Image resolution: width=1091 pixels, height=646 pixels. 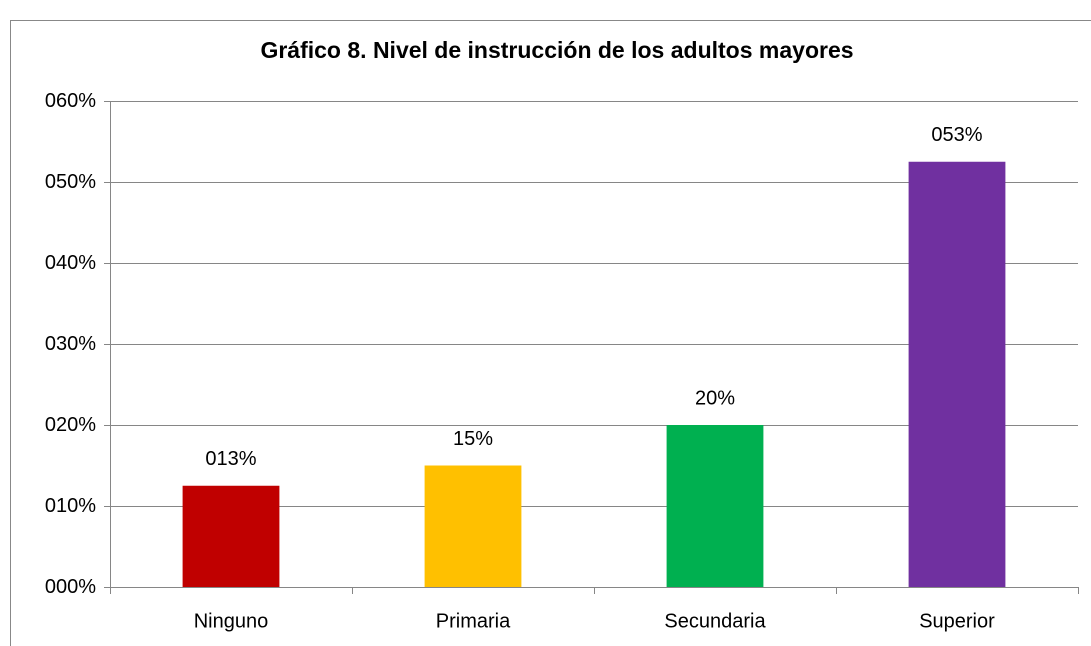 What do you see at coordinates (70, 506) in the screenshot?
I see `y-tick-label: 010%` at bounding box center [70, 506].